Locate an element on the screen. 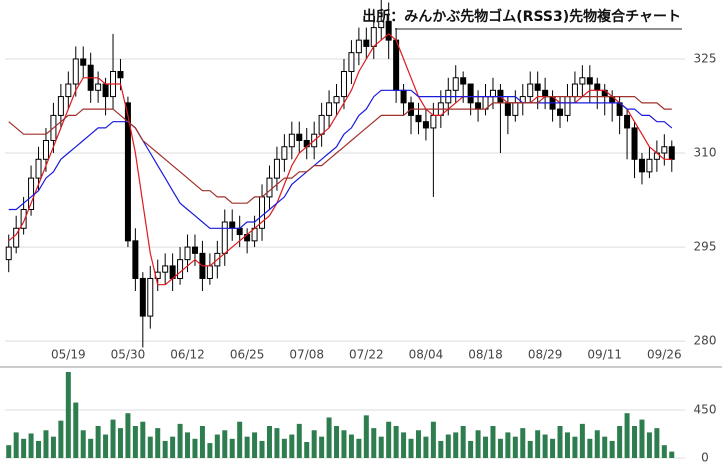 This screenshot has height=467, width=722. x-tick-label: 06/12 is located at coordinates (187, 355).